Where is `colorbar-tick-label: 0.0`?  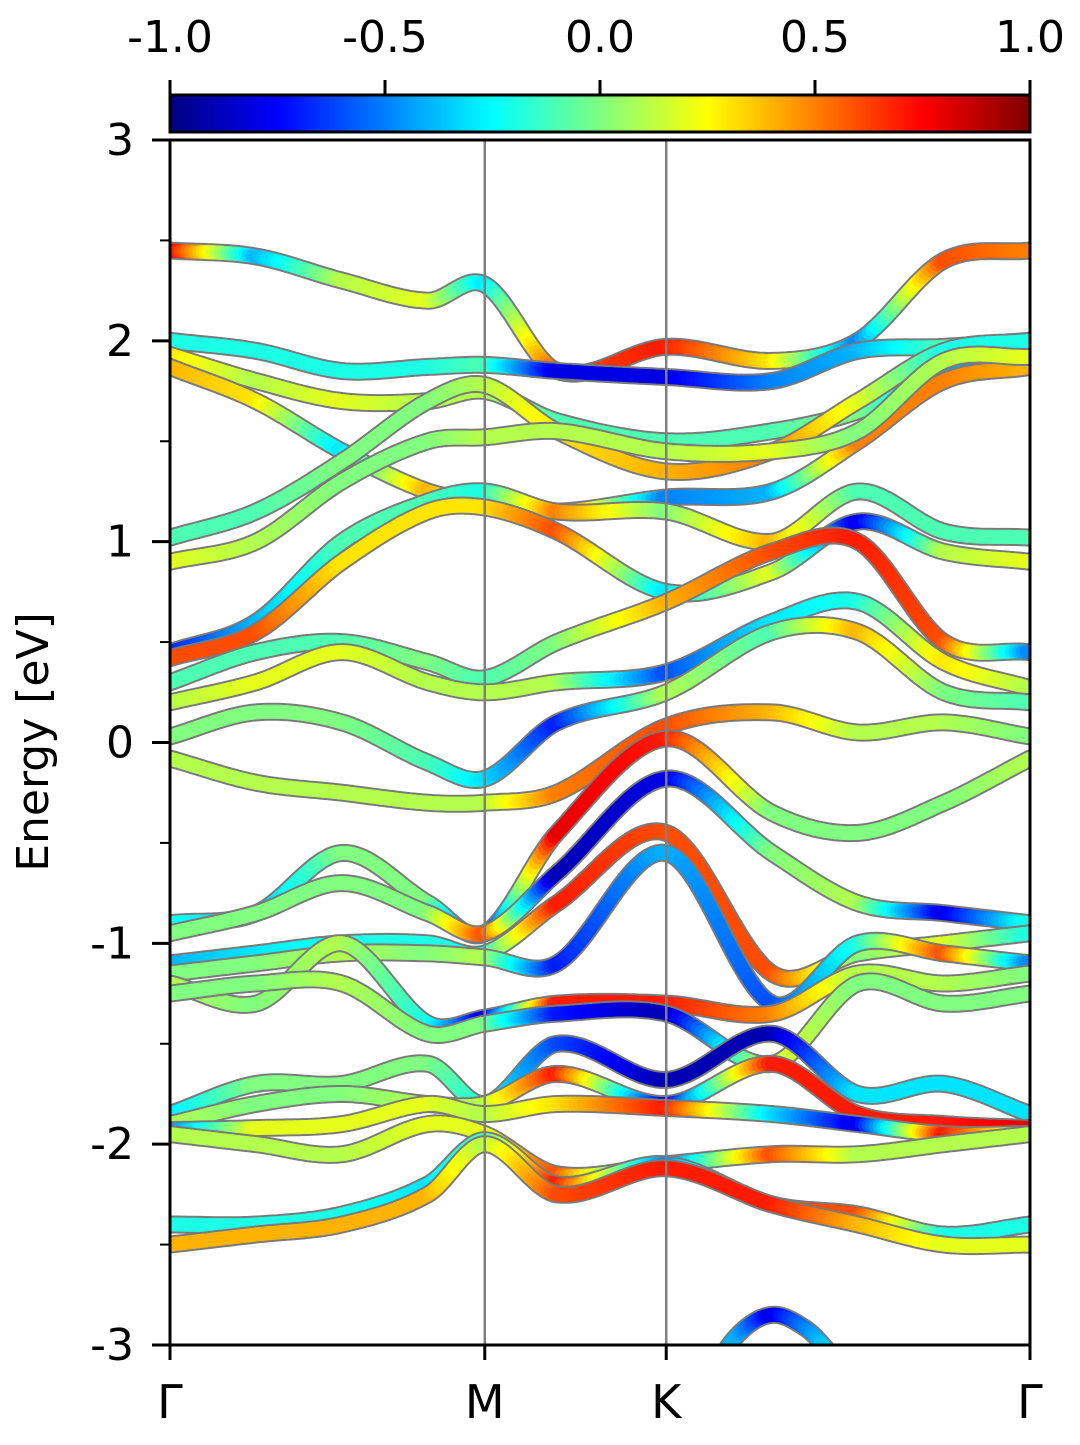 colorbar-tick-label: 0.0 is located at coordinates (600, 37).